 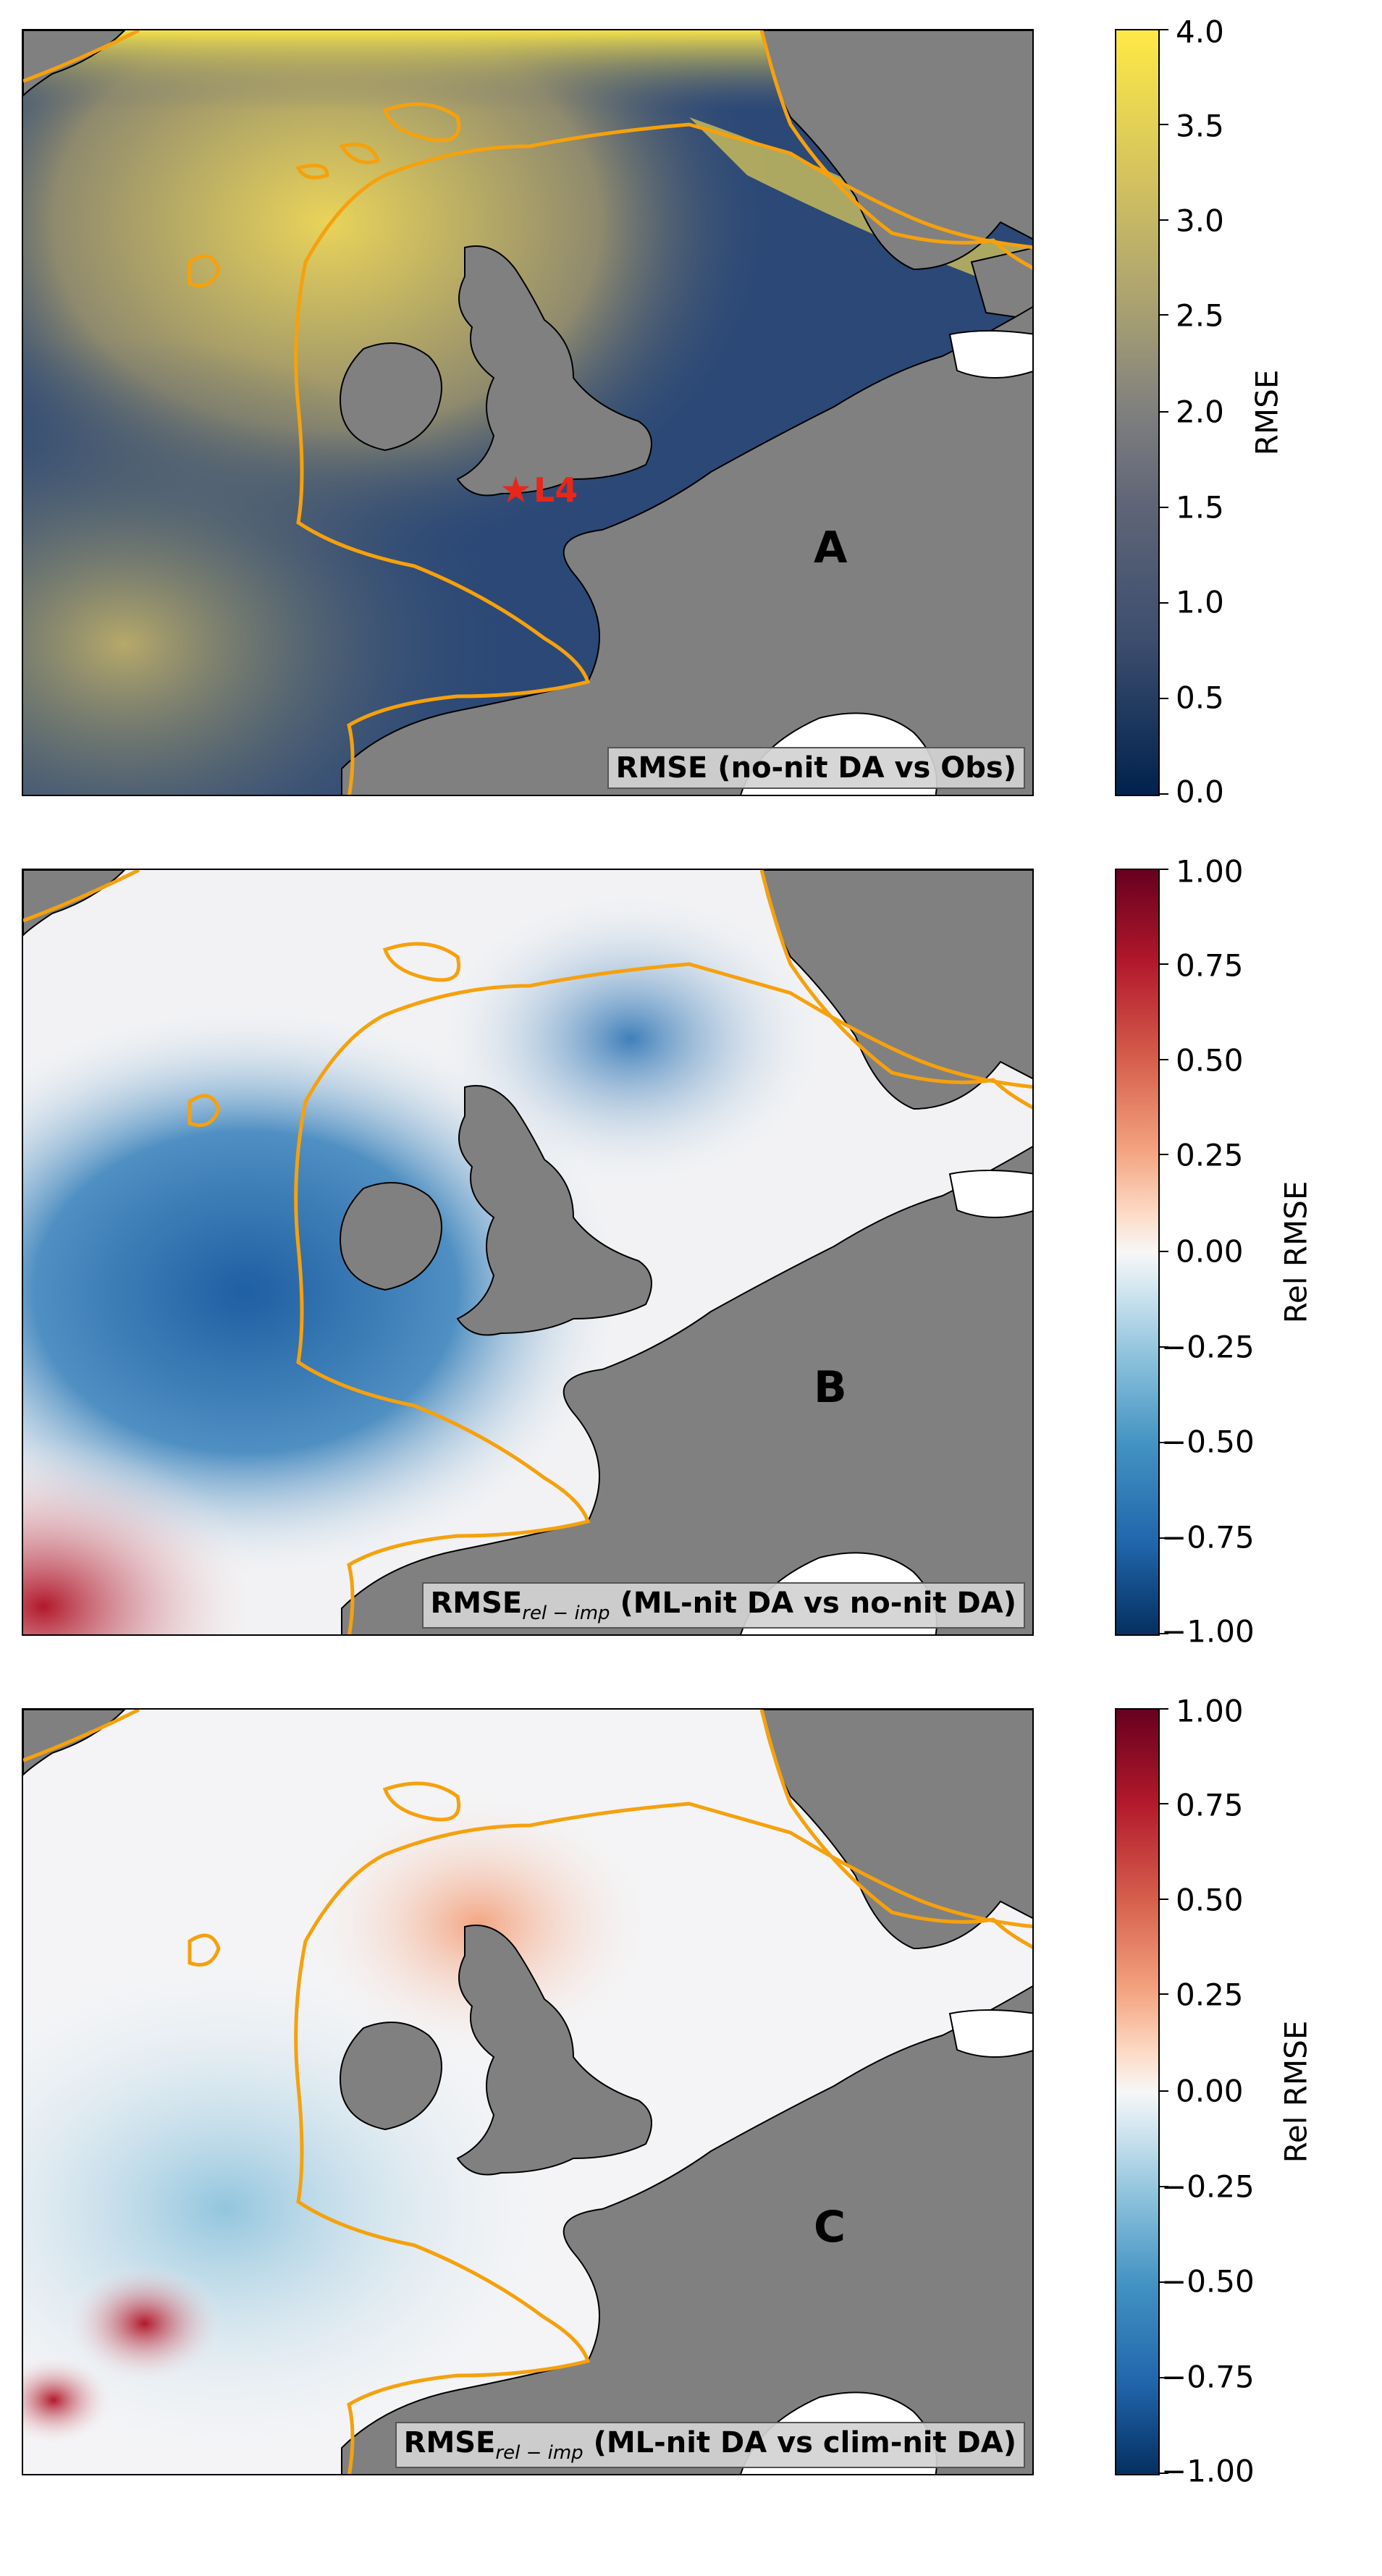 What do you see at coordinates (830, 1387) in the screenshot?
I see `panel-letter-b: B` at bounding box center [830, 1387].